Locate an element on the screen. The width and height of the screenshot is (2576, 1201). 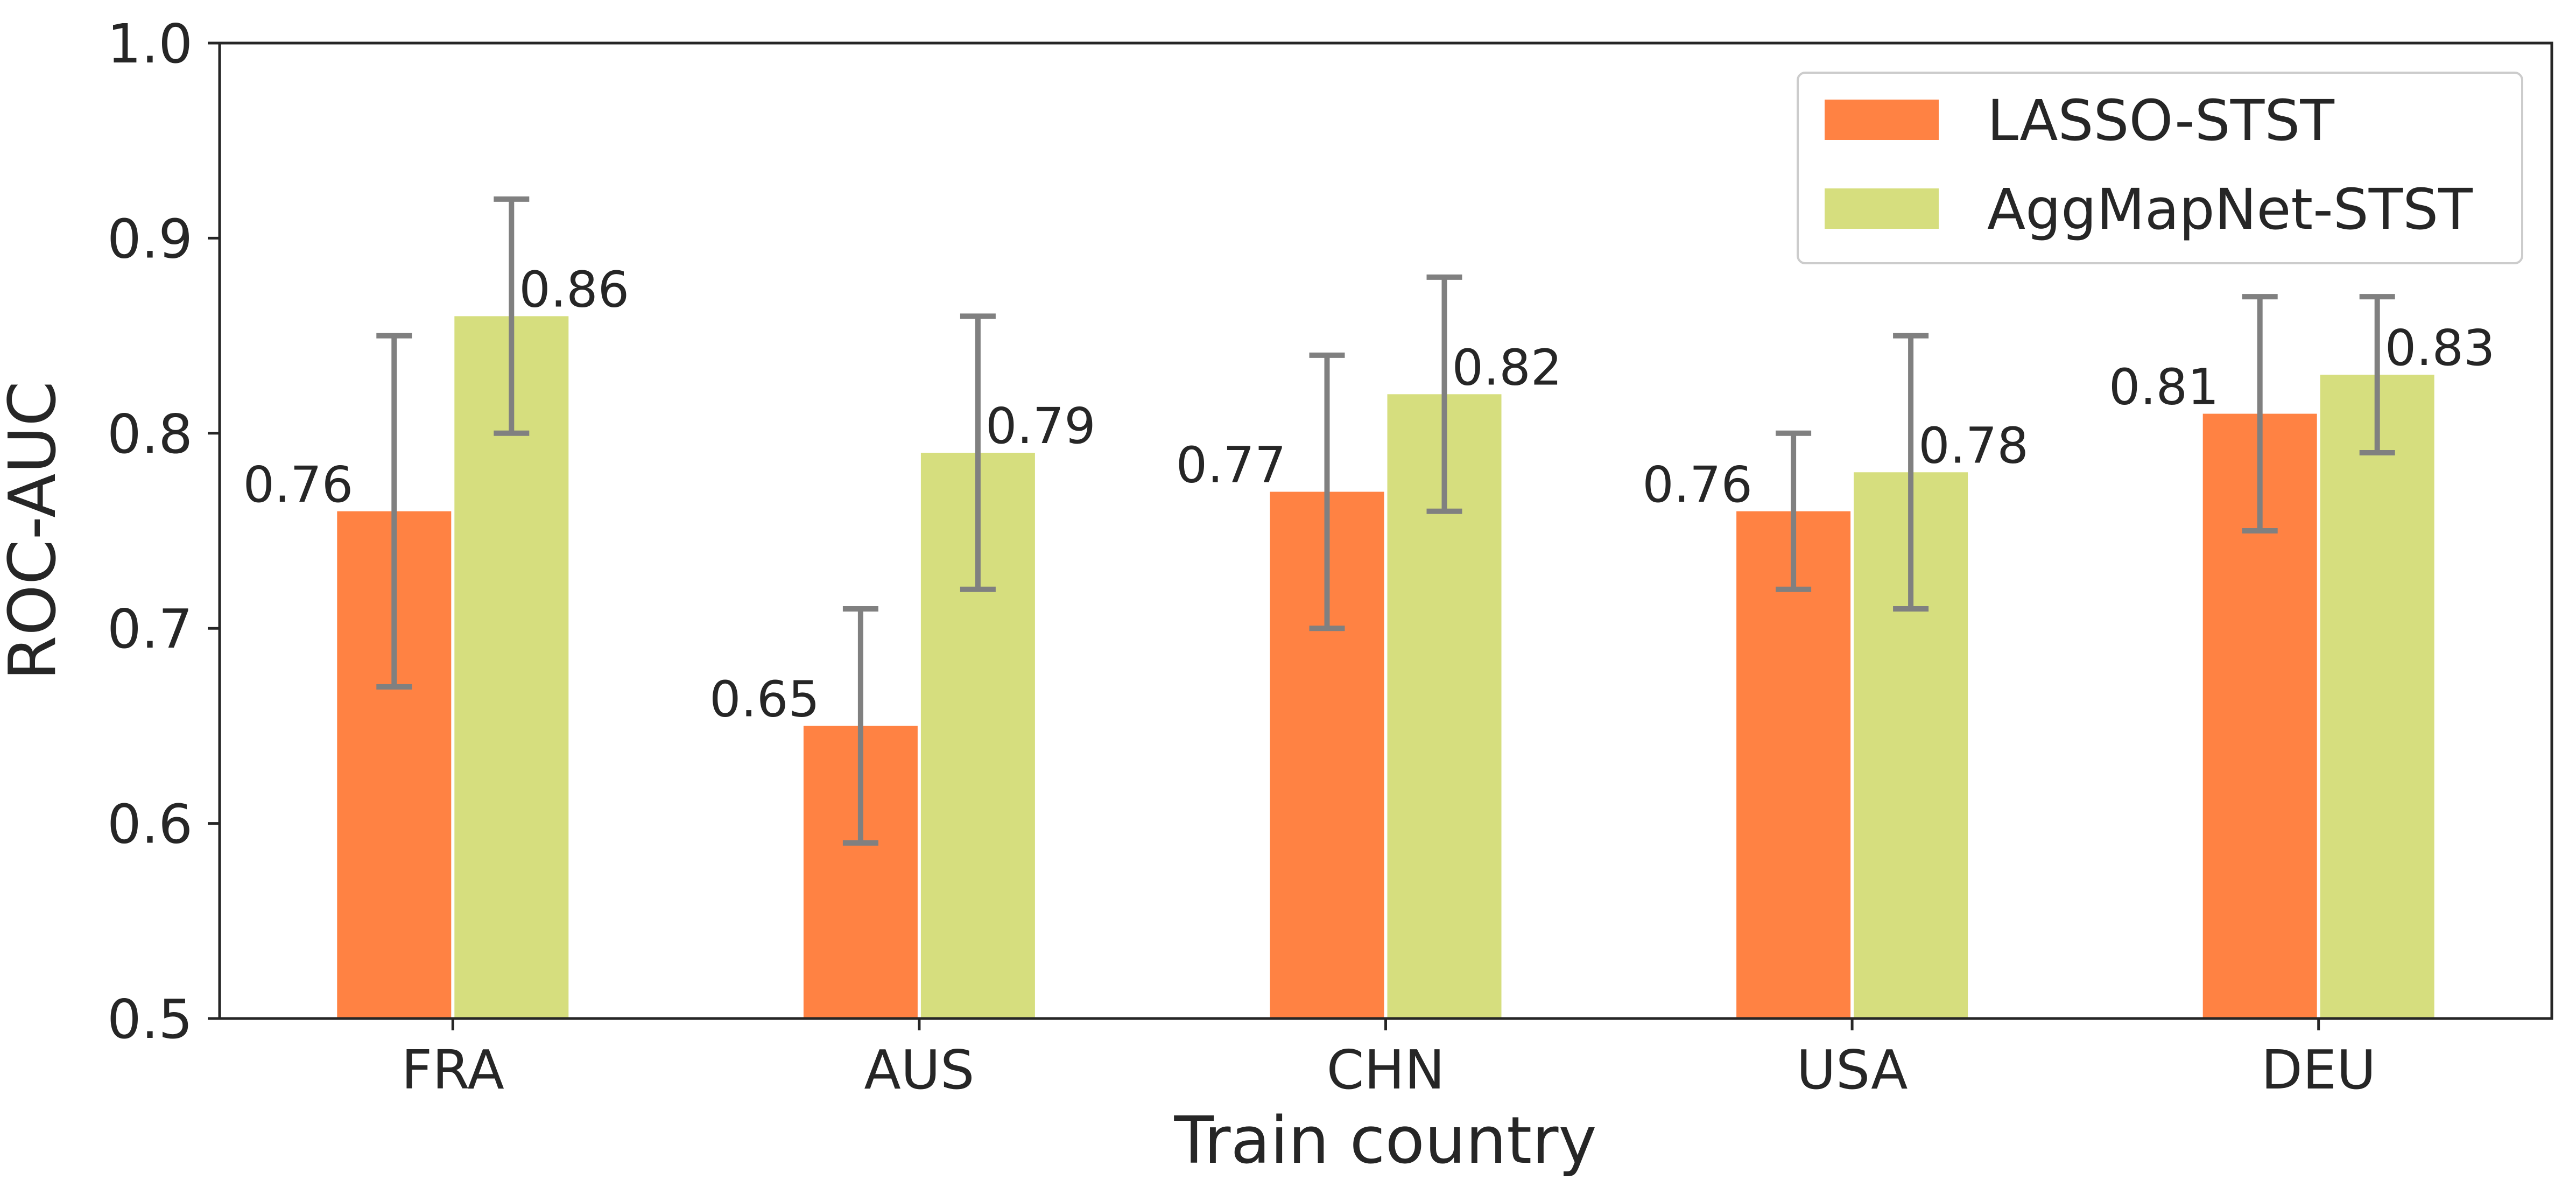
legend-swatch-aggmapnet-stst is located at coordinates (1882, 208).